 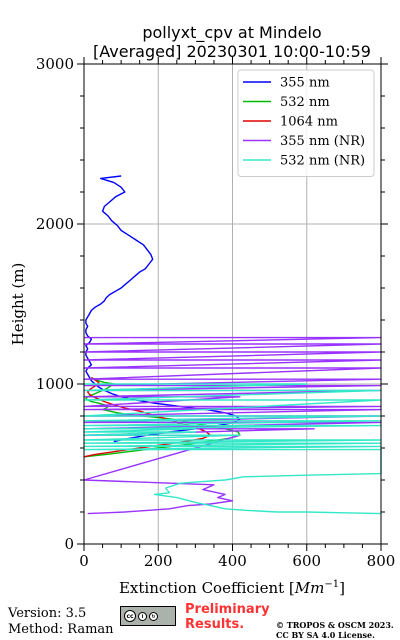 What do you see at coordinates (55, 64) in the screenshot?
I see `y-tick-label: 3000` at bounding box center [55, 64].